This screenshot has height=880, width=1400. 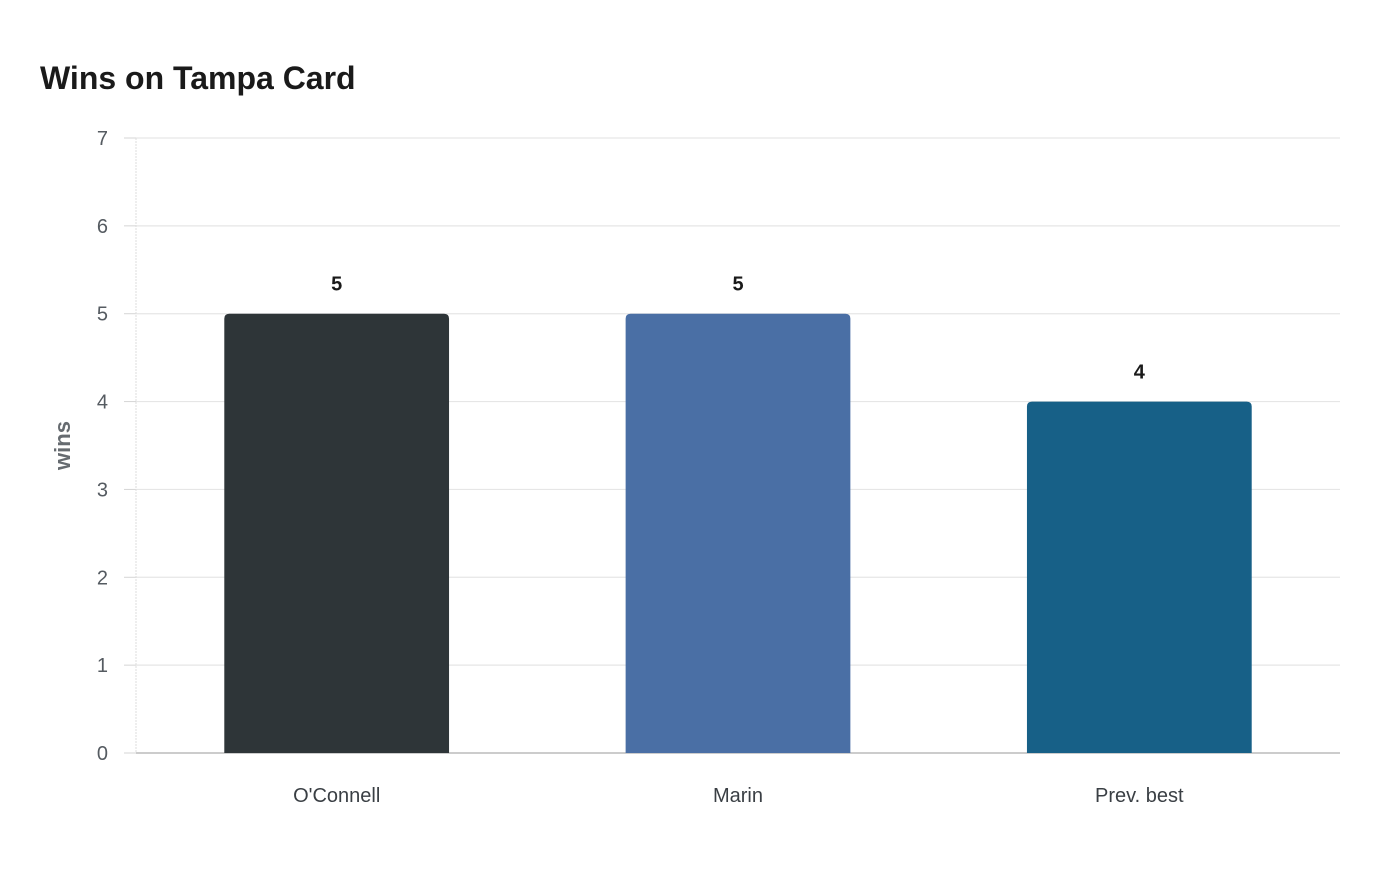 What do you see at coordinates (102, 403) in the screenshot?
I see `y-tick-label: 4` at bounding box center [102, 403].